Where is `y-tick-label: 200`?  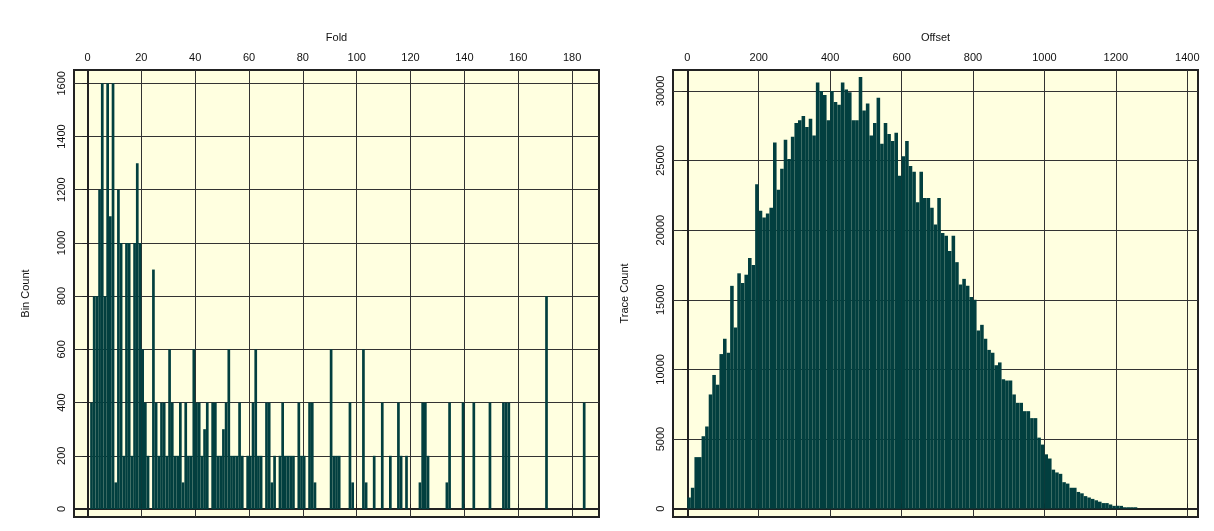 y-tick-label: 200 is located at coordinates (60, 455).